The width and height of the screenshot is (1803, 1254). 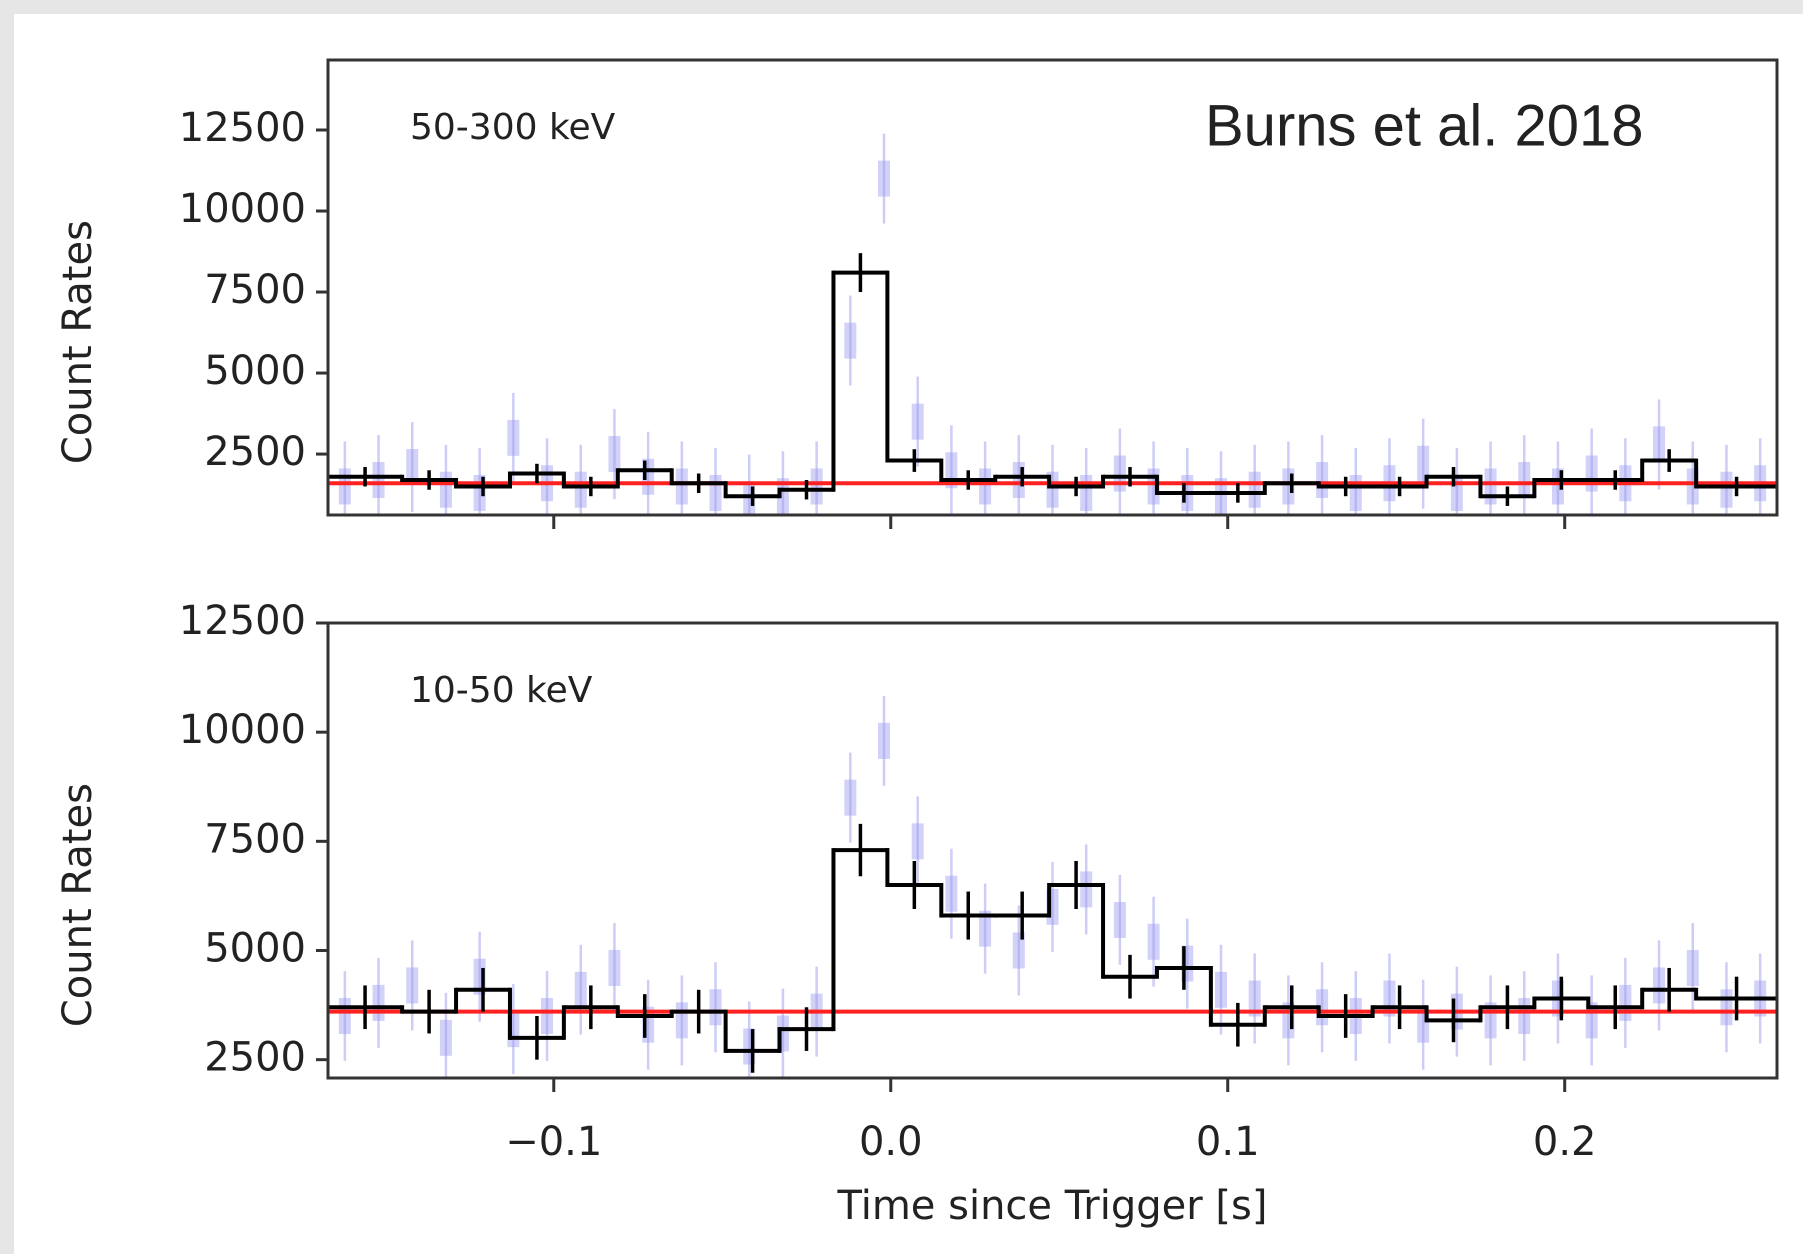 What do you see at coordinates (1424, 125) in the screenshot?
I see `annotation: Burns et al. 2018` at bounding box center [1424, 125].